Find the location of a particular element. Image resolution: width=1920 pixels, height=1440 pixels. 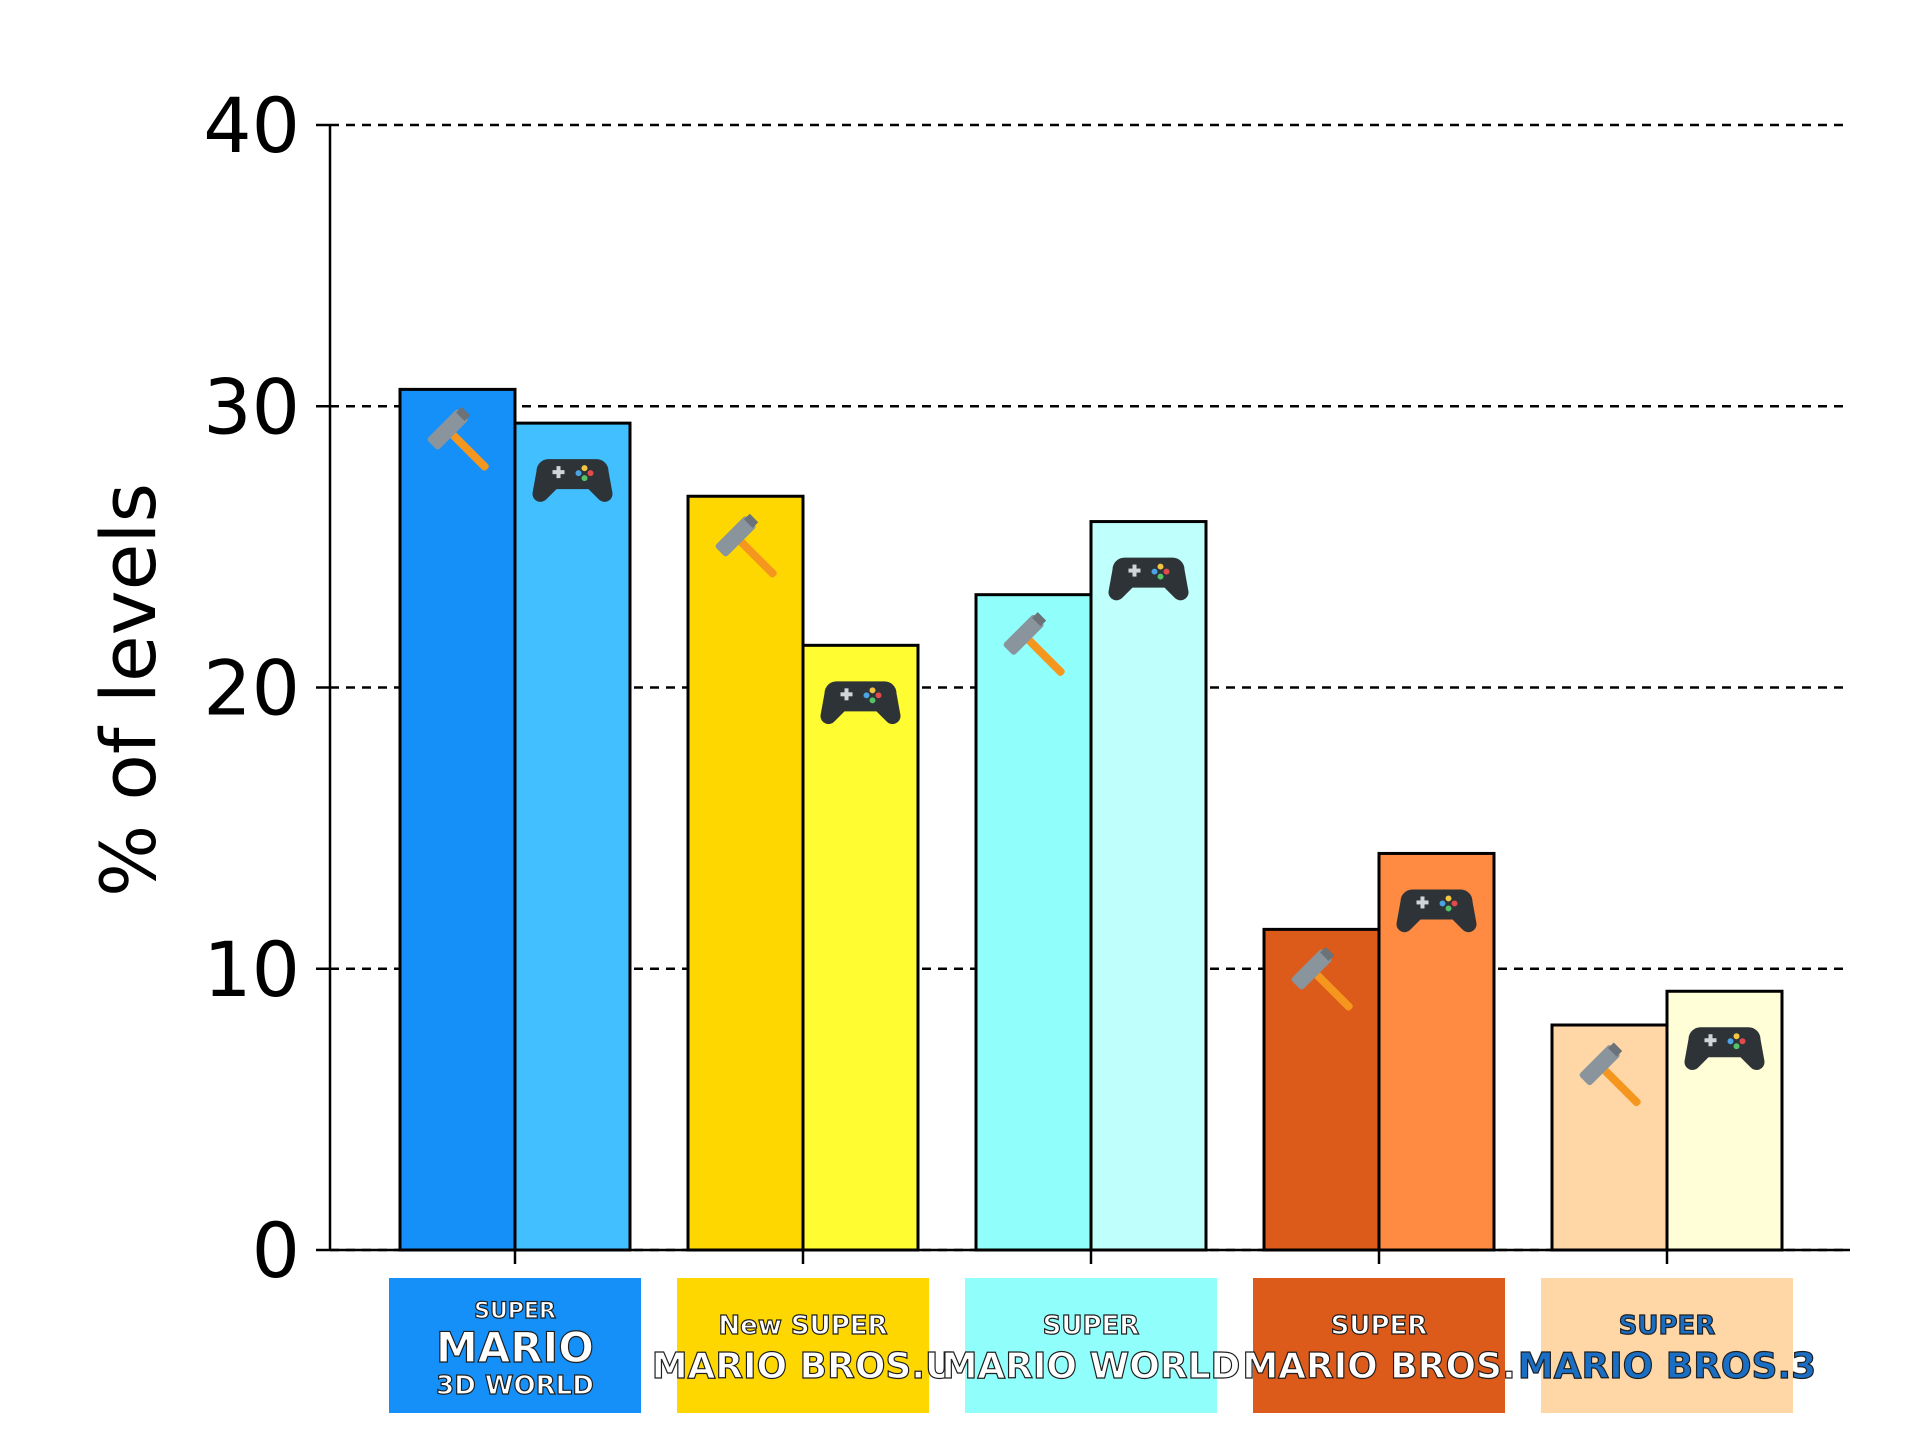

logo-text: MARIO WORLD is located at coordinates (1091, 1366).